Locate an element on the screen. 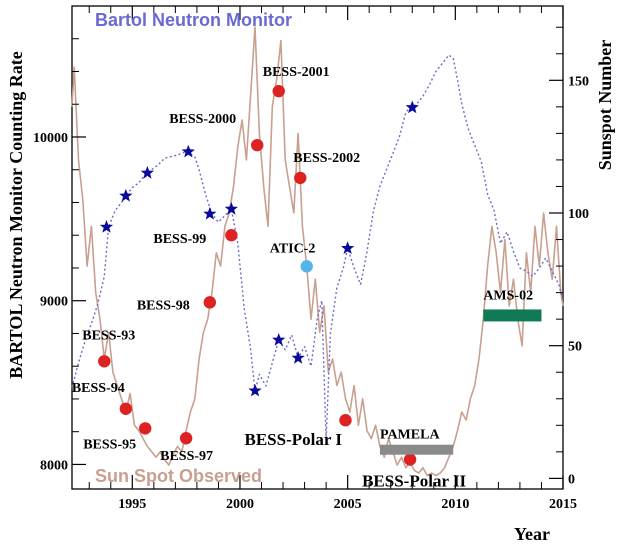  yl-tick-label-1: 9000 is located at coordinates (54, 302).